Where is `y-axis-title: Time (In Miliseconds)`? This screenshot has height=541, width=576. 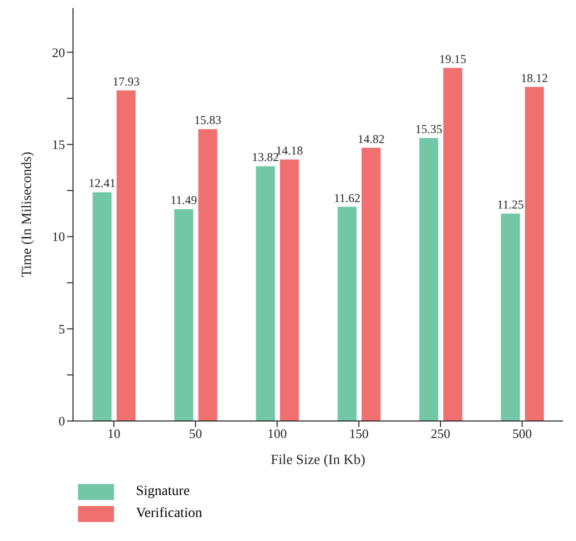 y-axis-title: Time (In Miliseconds) is located at coordinates (27, 214).